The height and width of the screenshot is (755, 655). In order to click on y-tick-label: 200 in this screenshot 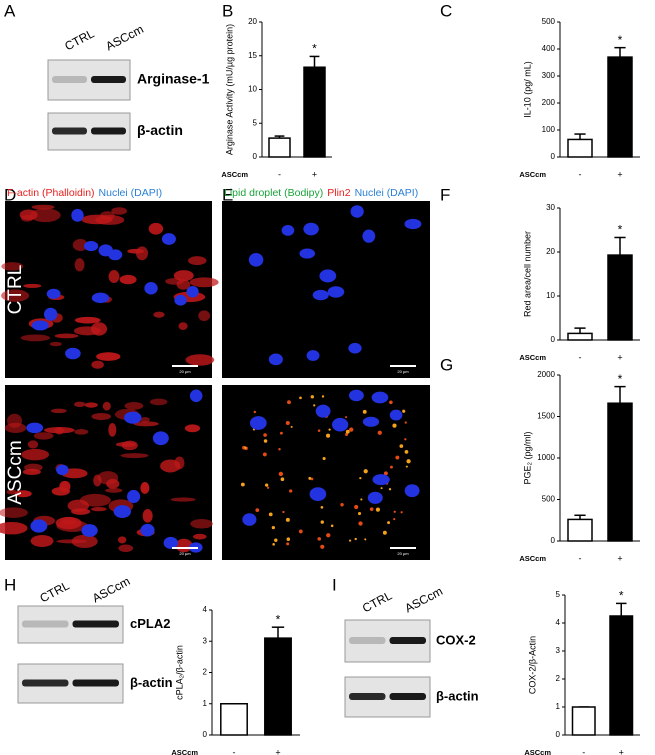, I will do `click(549, 102)`.